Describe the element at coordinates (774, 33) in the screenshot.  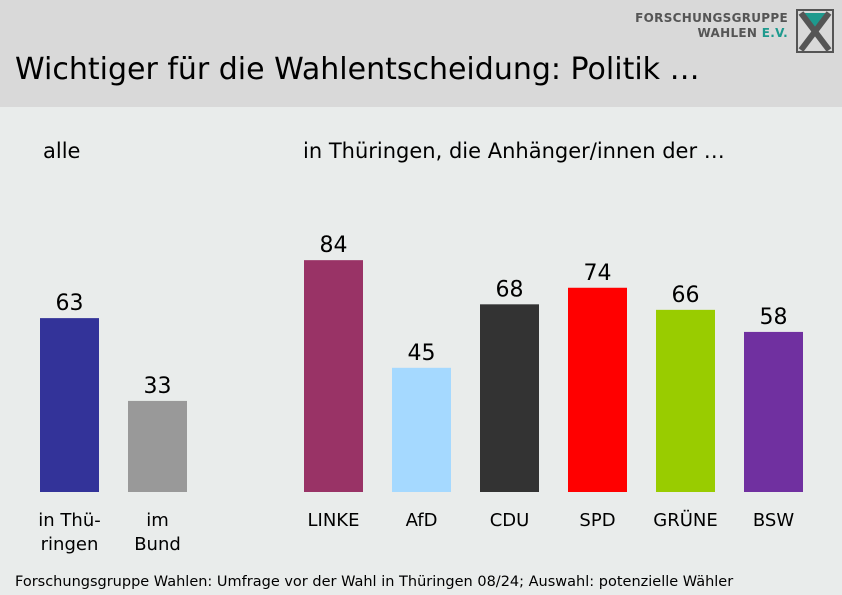
I see `logo-suffix: E.V.` at that location.